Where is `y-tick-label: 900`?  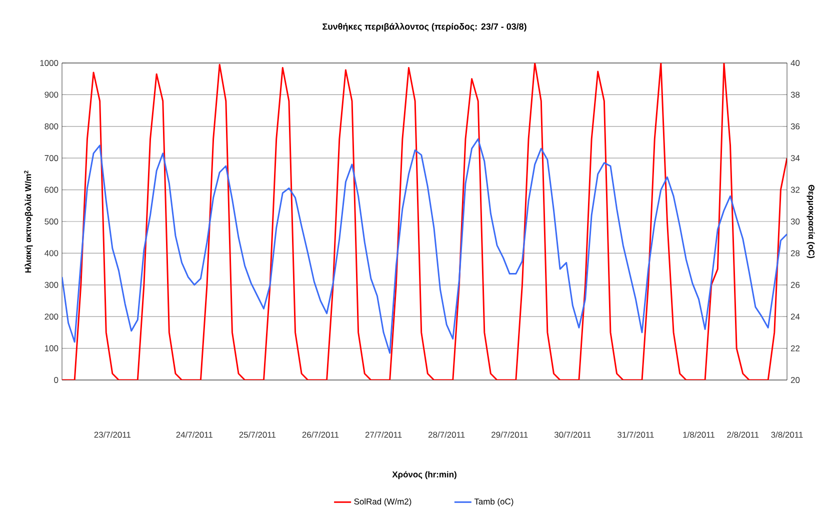 y-tick-label: 900 is located at coordinates (51, 95).